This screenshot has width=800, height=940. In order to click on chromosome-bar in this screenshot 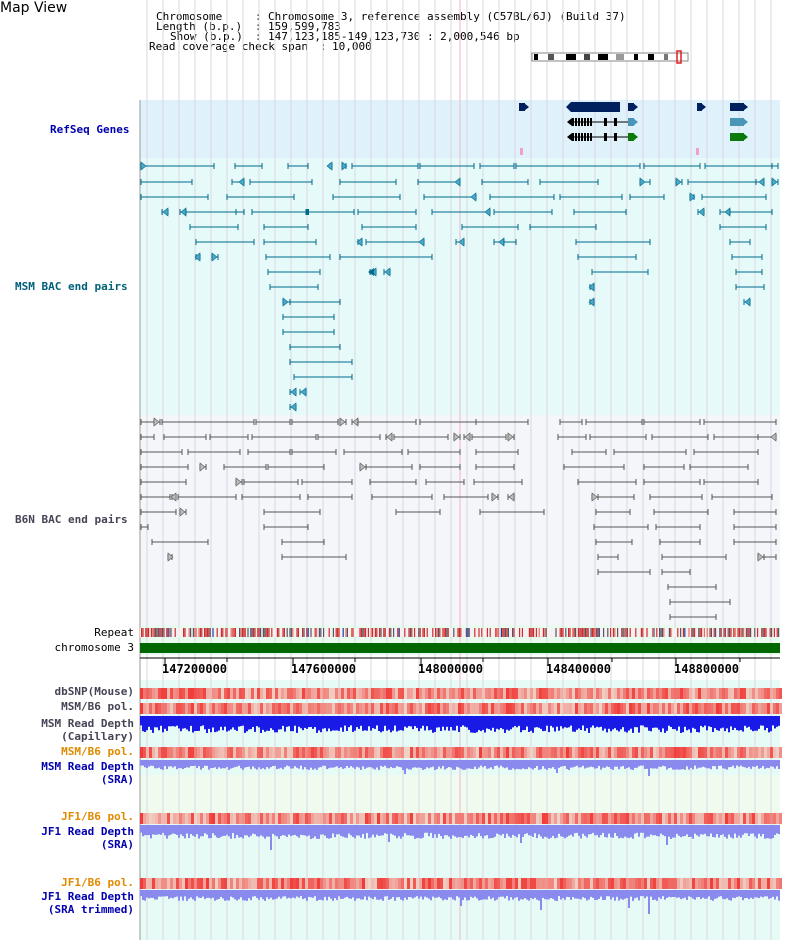, I will do `click(460, 654)`.